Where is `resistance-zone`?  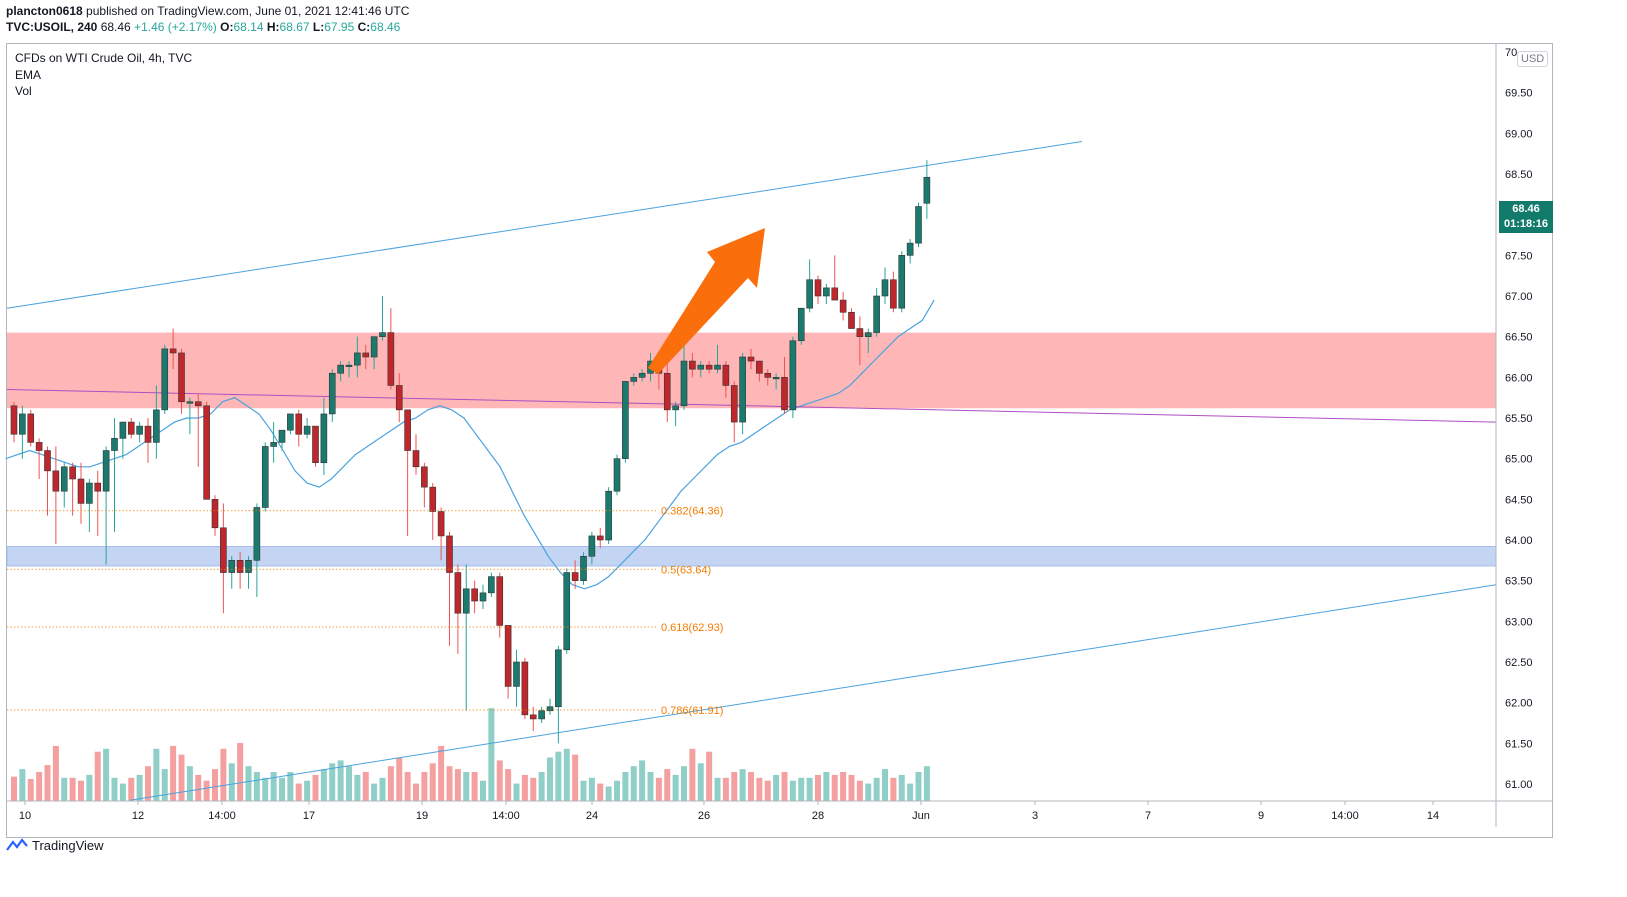 resistance-zone is located at coordinates (751, 370).